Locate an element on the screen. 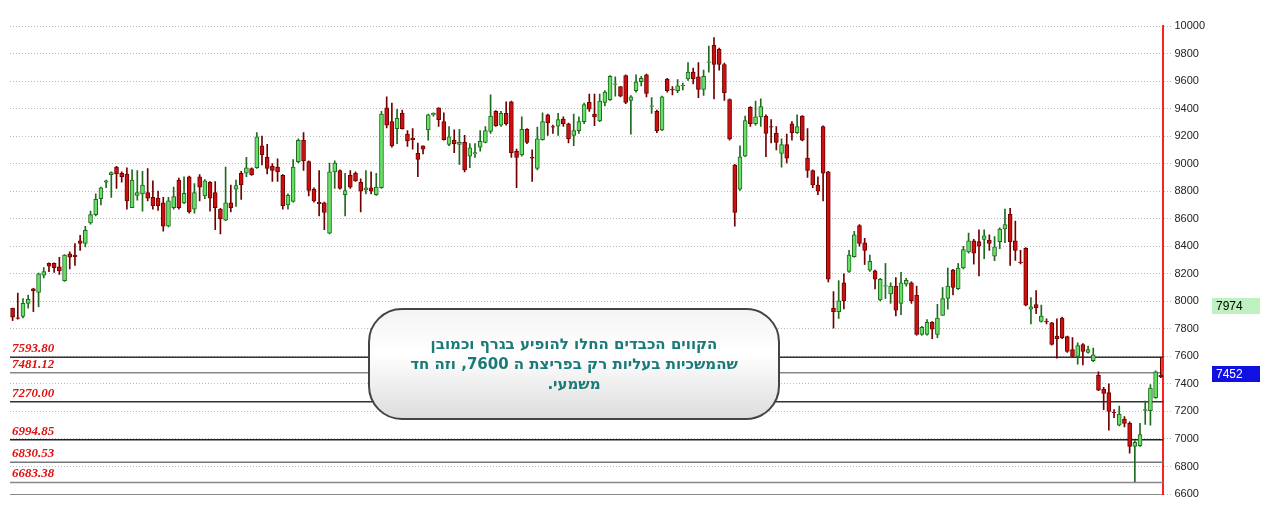 The image size is (1264, 508). y-tick-label: 7800 is located at coordinates (1186, 327).